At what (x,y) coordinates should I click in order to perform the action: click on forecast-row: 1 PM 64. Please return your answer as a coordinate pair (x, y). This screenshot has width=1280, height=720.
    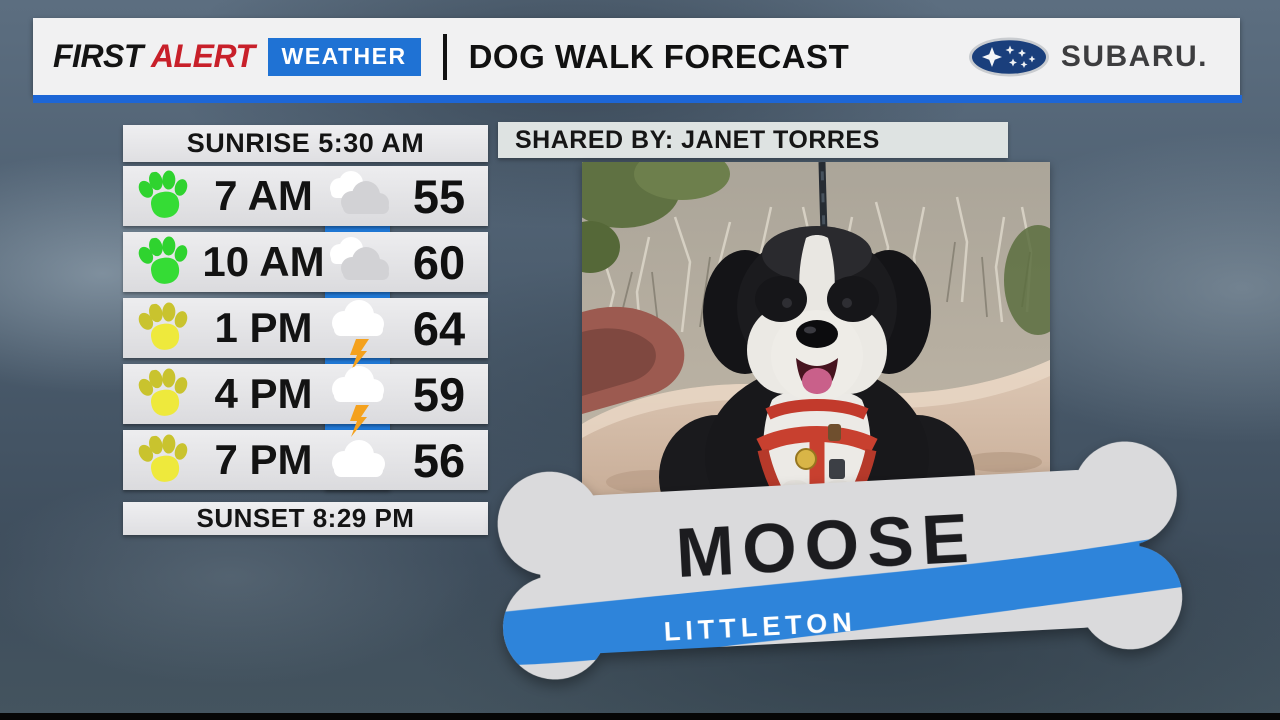
    Looking at the image, I should click on (305, 335).